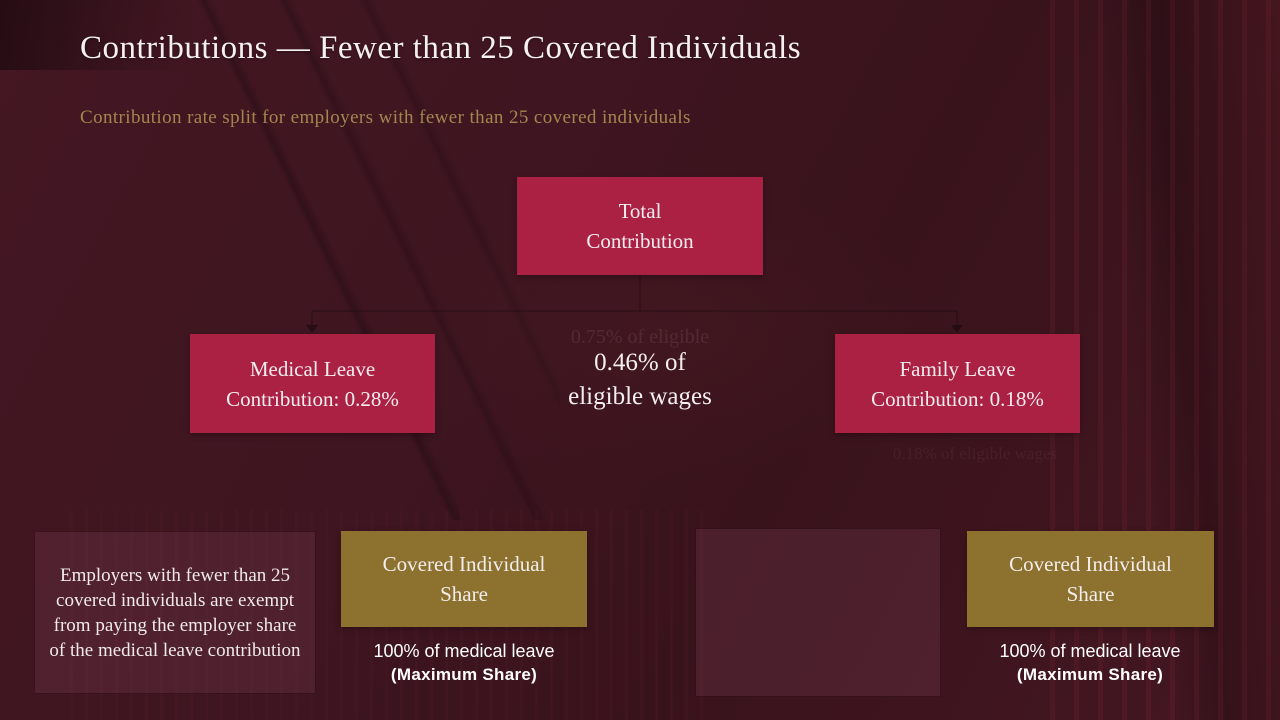 This screenshot has width=1280, height=720. What do you see at coordinates (1090, 564) in the screenshot?
I see `share-right-line1: Covered Individual` at bounding box center [1090, 564].